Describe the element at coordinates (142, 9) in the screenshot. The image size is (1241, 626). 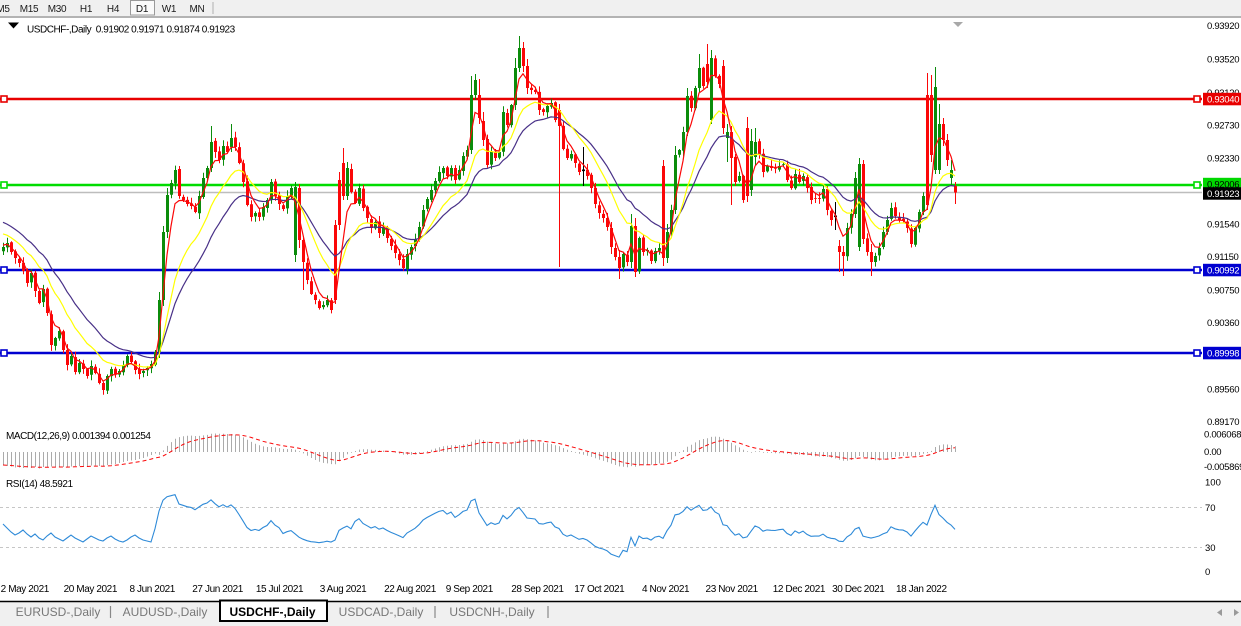
I see `svg-text: D1` at that location.